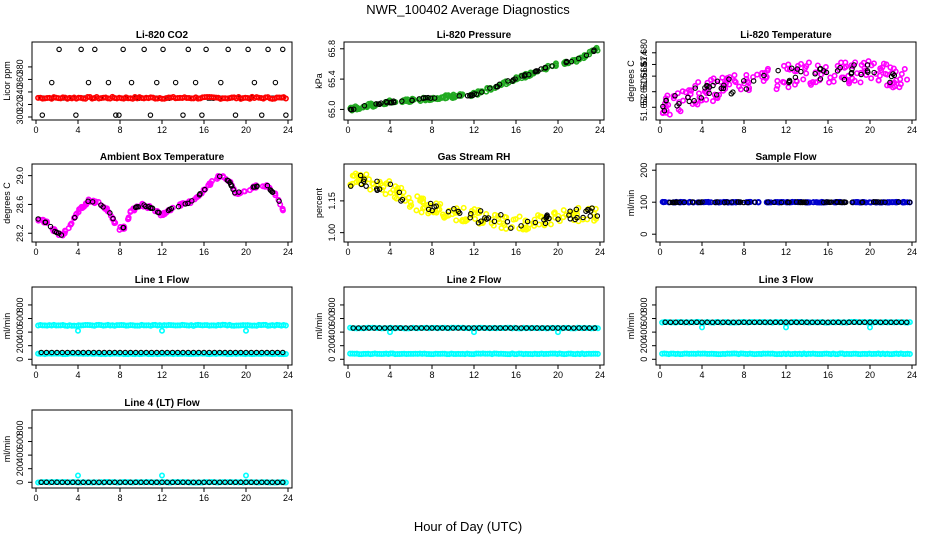  What do you see at coordinates (332, 201) in the screenshot?
I see `y-tick-label: 1.15` at bounding box center [332, 201].